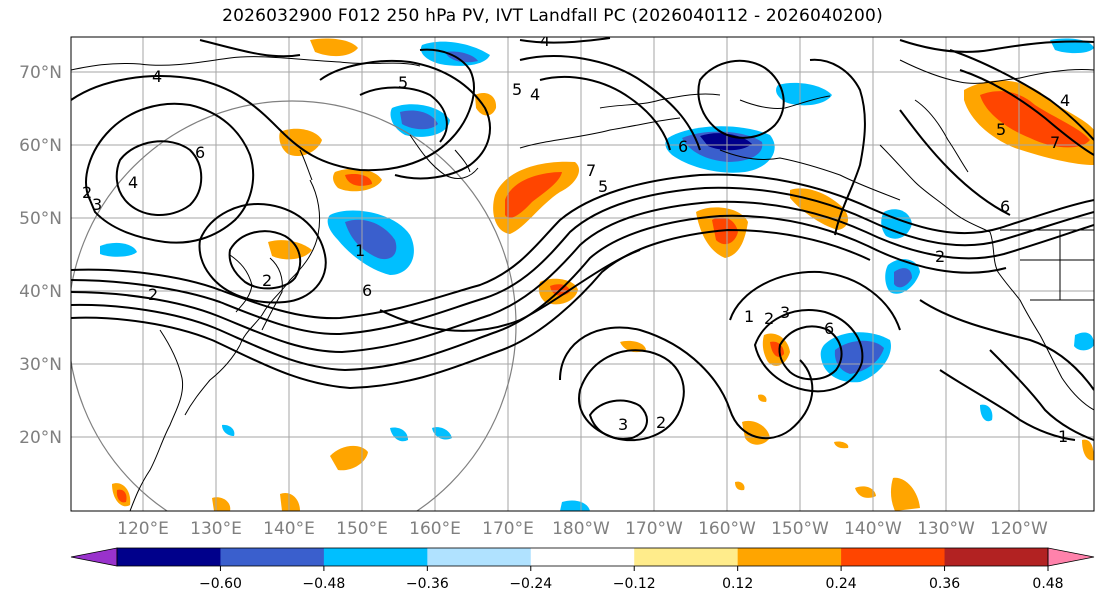  I want to click on colorbar-extend-high, so click(1071, 557).